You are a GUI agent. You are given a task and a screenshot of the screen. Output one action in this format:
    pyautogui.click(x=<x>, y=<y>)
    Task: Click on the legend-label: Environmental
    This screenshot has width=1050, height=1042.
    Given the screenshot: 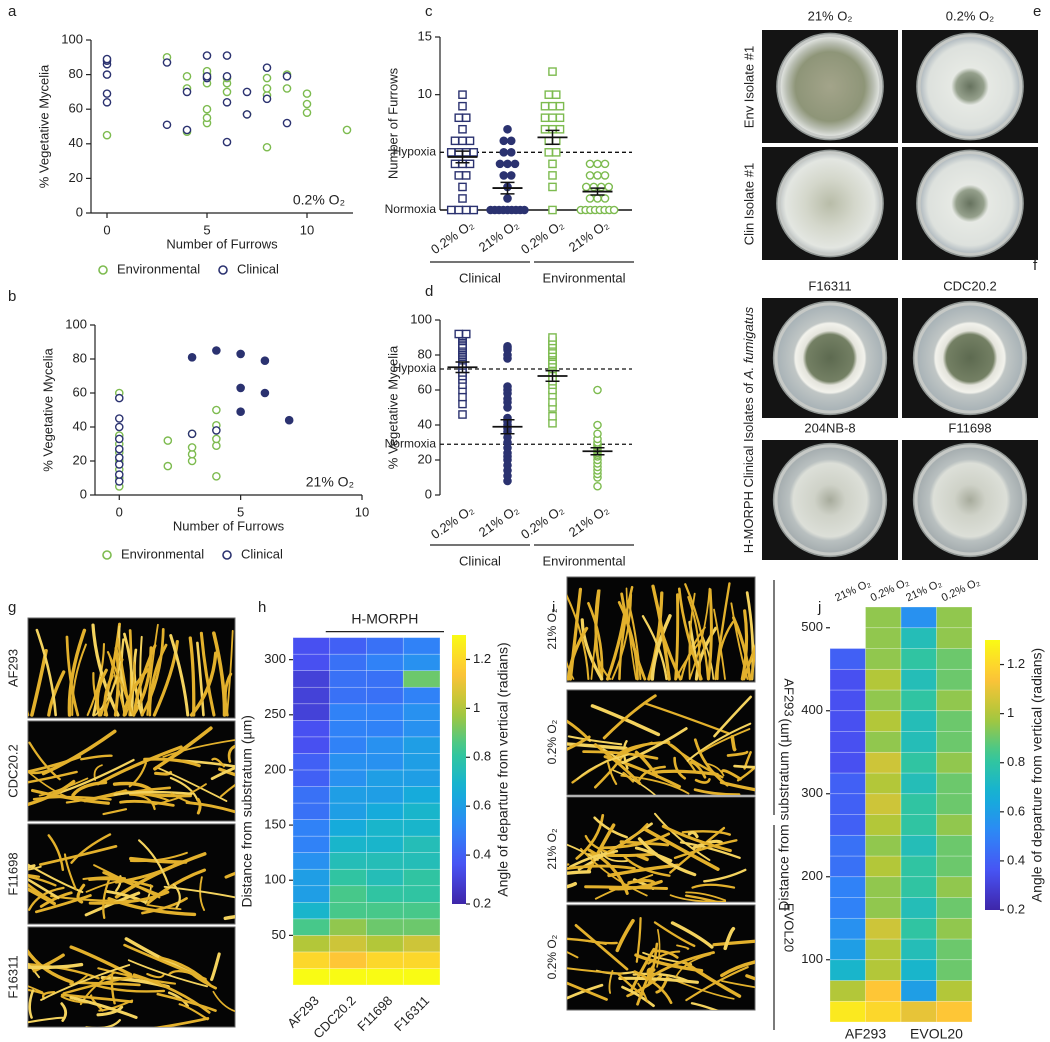 What is the action you would take?
    pyautogui.click(x=158, y=268)
    